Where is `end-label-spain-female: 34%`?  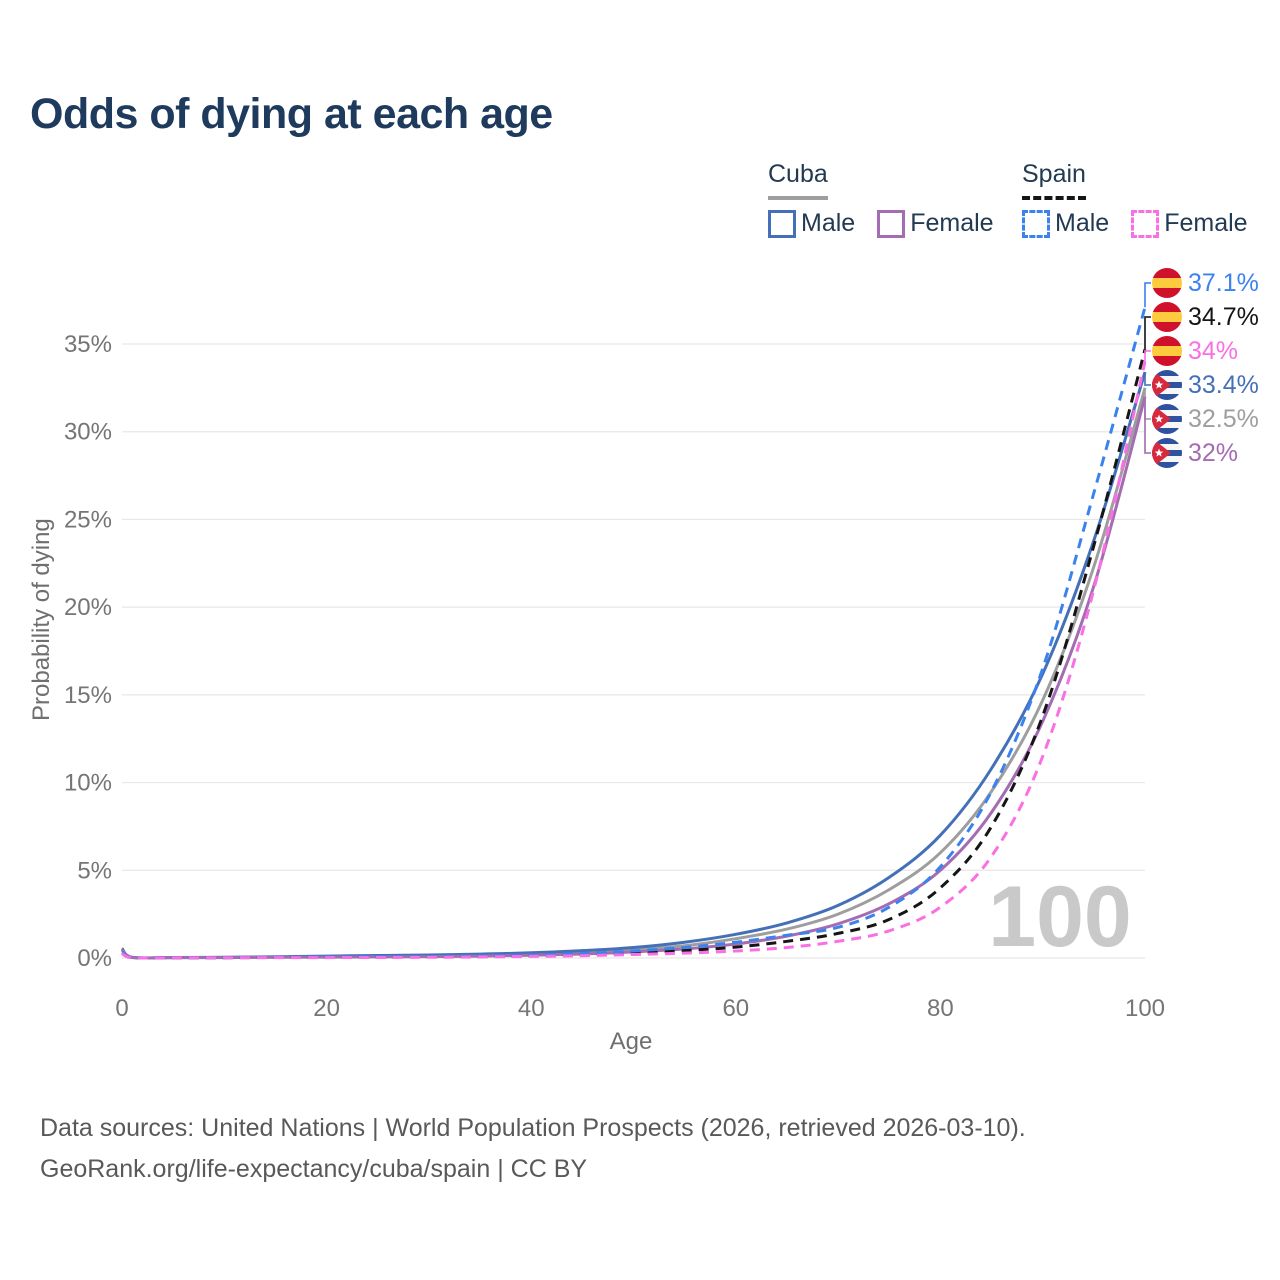
end-label-spain-female: 34% is located at coordinates (1213, 351).